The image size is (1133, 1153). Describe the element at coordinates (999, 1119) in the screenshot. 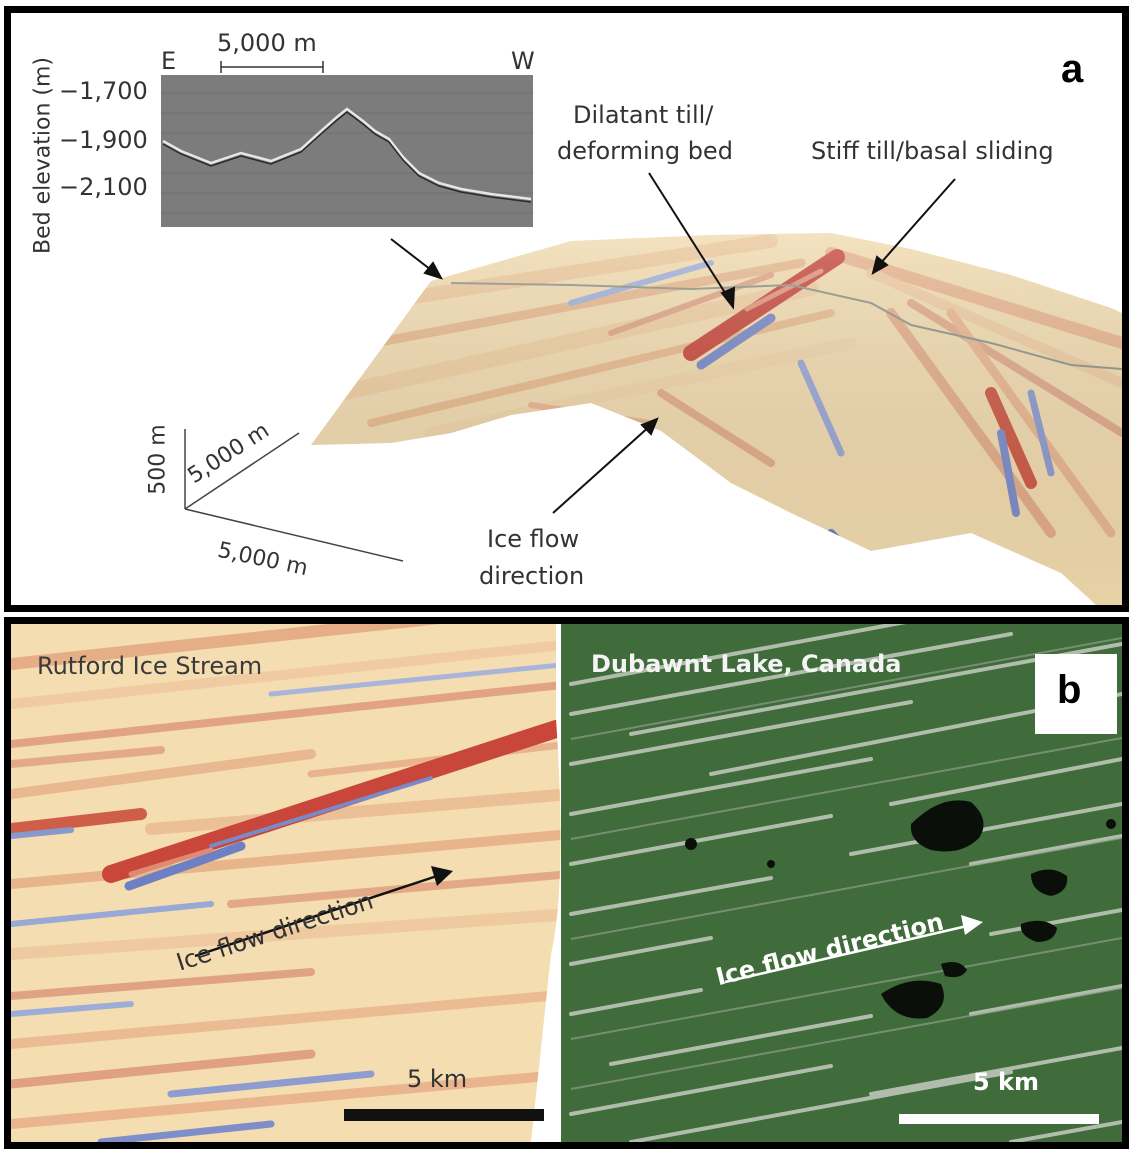

I see `right-scale-bar` at that location.